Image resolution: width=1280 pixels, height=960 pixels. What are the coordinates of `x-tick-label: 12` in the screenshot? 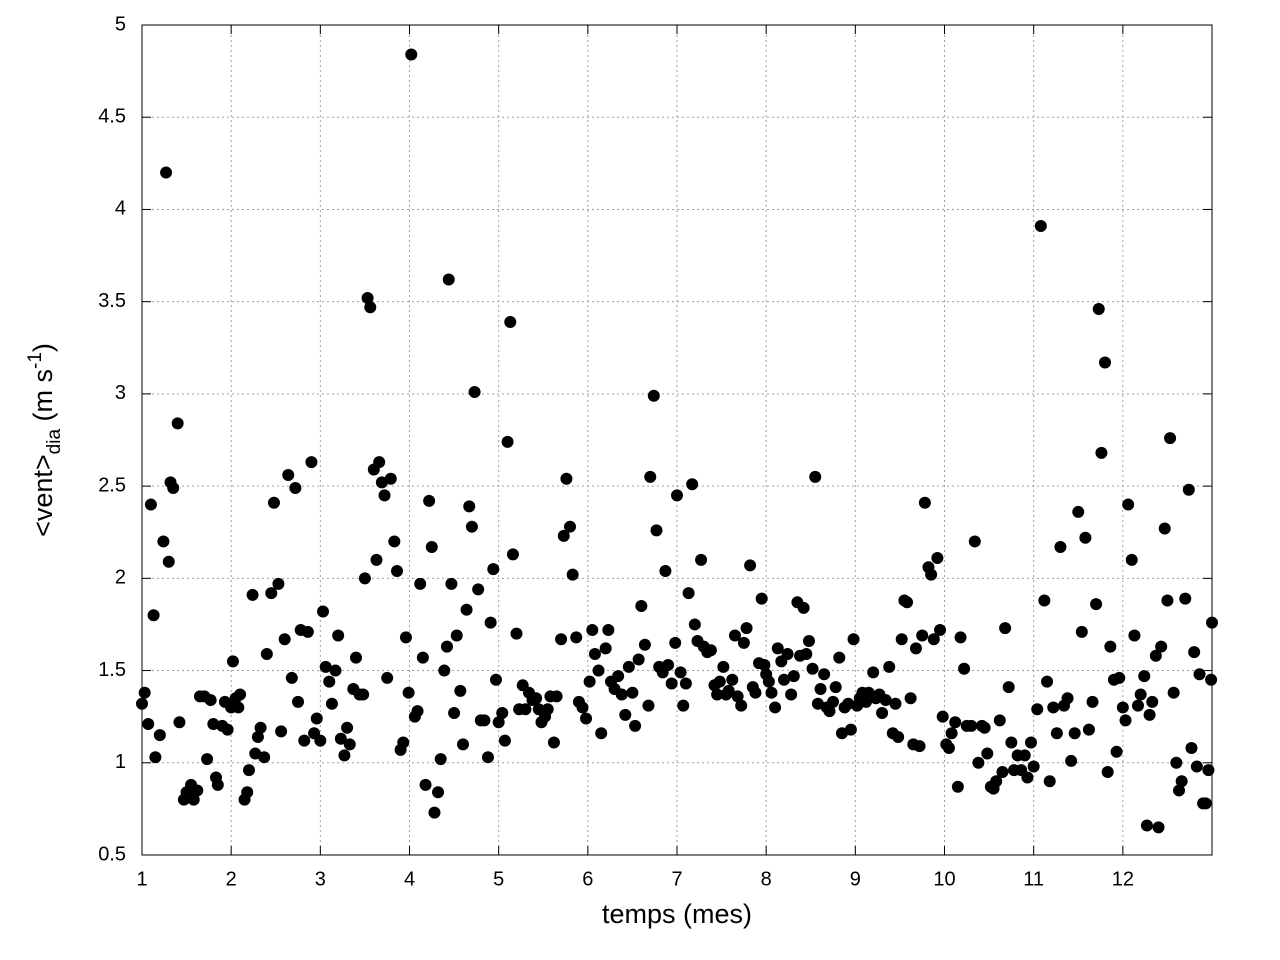 It's located at (1123, 879).